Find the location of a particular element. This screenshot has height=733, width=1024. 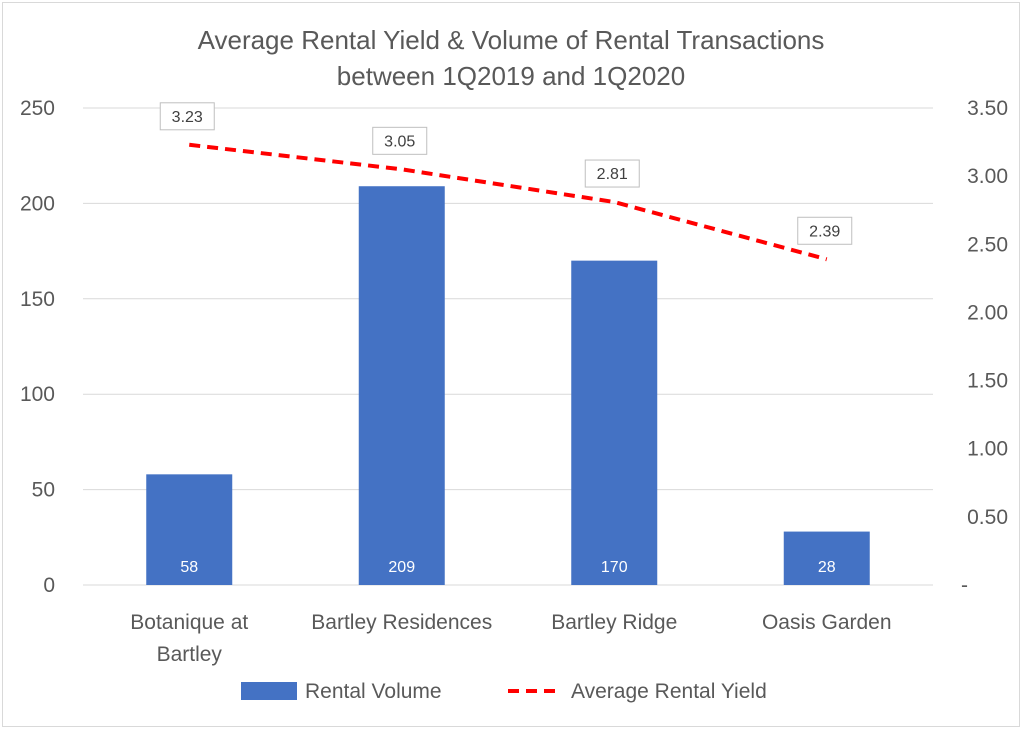

y-left-tick-label: 250 is located at coordinates (37, 108).